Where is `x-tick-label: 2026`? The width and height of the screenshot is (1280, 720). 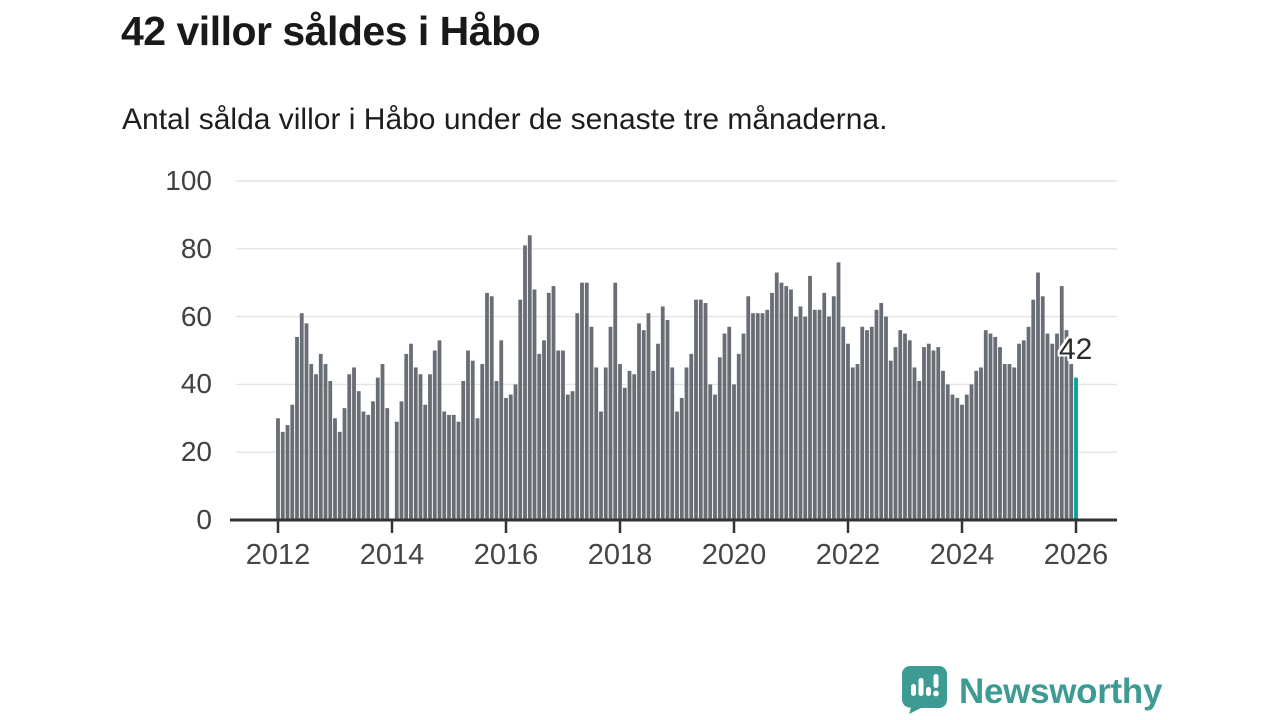
x-tick-label: 2026 is located at coordinates (1076, 555).